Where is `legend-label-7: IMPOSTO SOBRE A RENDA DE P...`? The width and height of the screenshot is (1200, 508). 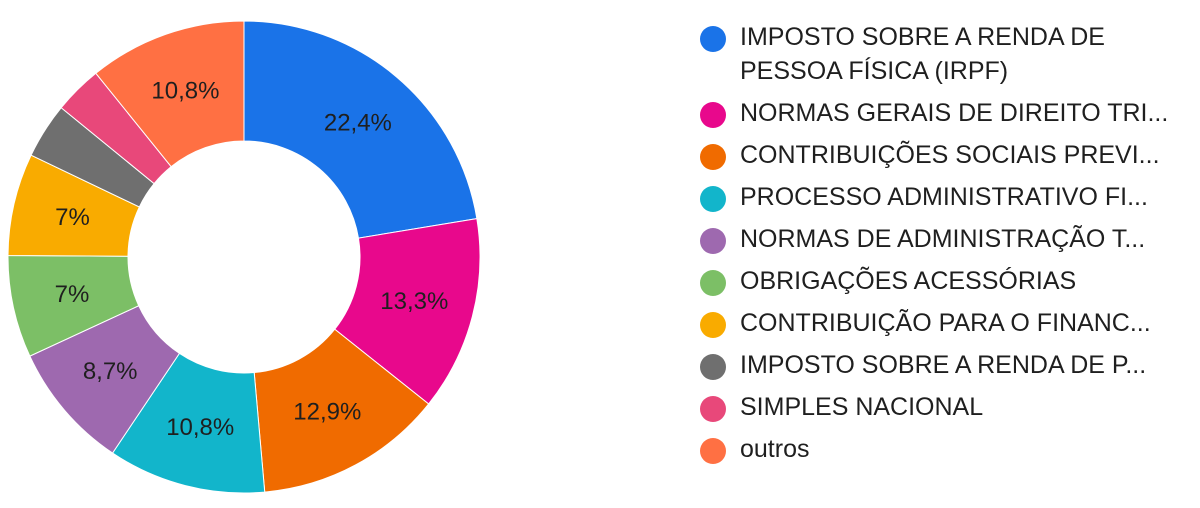 legend-label-7: IMPOSTO SOBRE A RENDA DE P... is located at coordinates (943, 365).